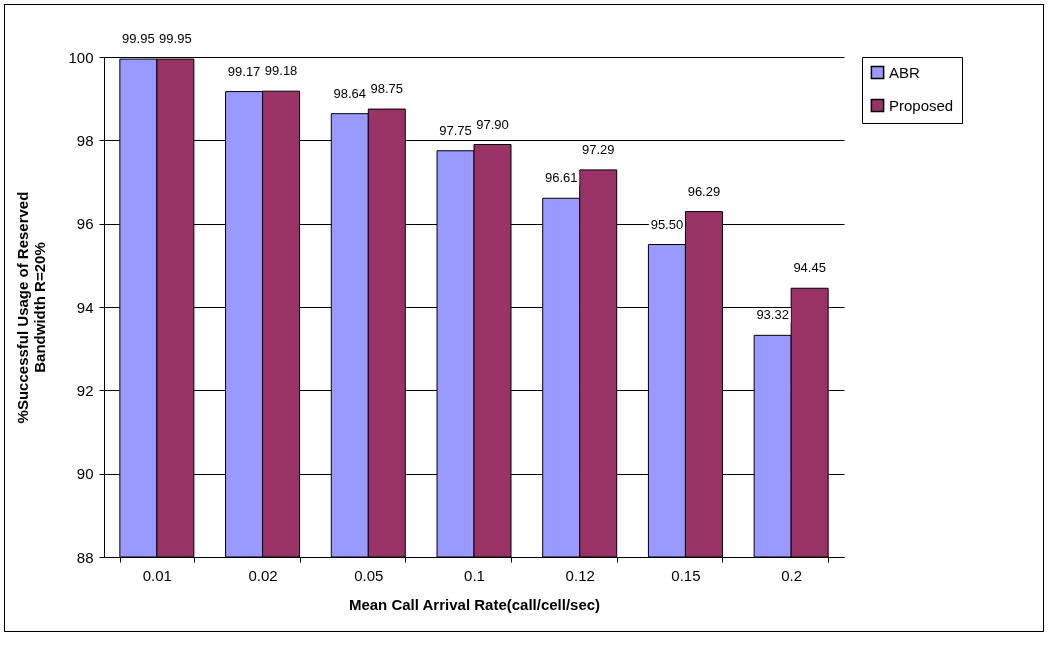 The width and height of the screenshot is (1059, 646). Describe the element at coordinates (85, 557) in the screenshot. I see `y-tick-label: 88` at that location.